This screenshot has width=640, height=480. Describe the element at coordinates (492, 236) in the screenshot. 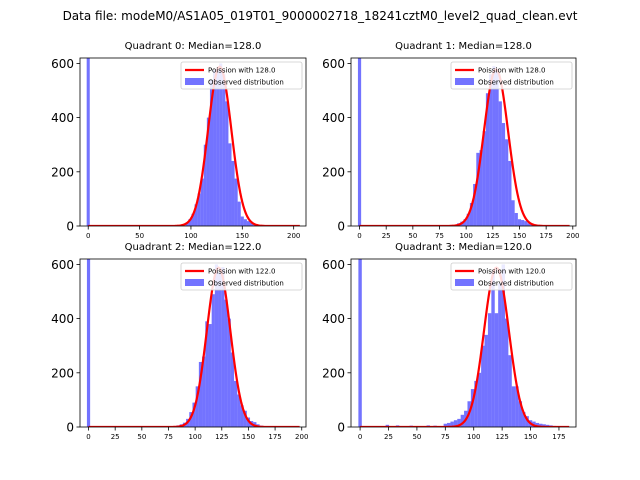

I see `x-tick-label: 125` at that location.